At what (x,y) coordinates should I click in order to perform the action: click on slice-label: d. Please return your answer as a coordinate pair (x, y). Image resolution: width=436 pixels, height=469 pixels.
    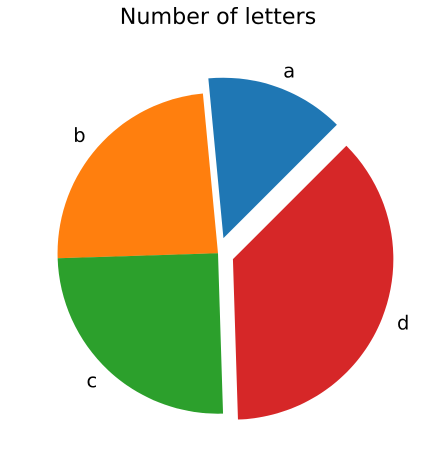
    Looking at the image, I should click on (403, 322).